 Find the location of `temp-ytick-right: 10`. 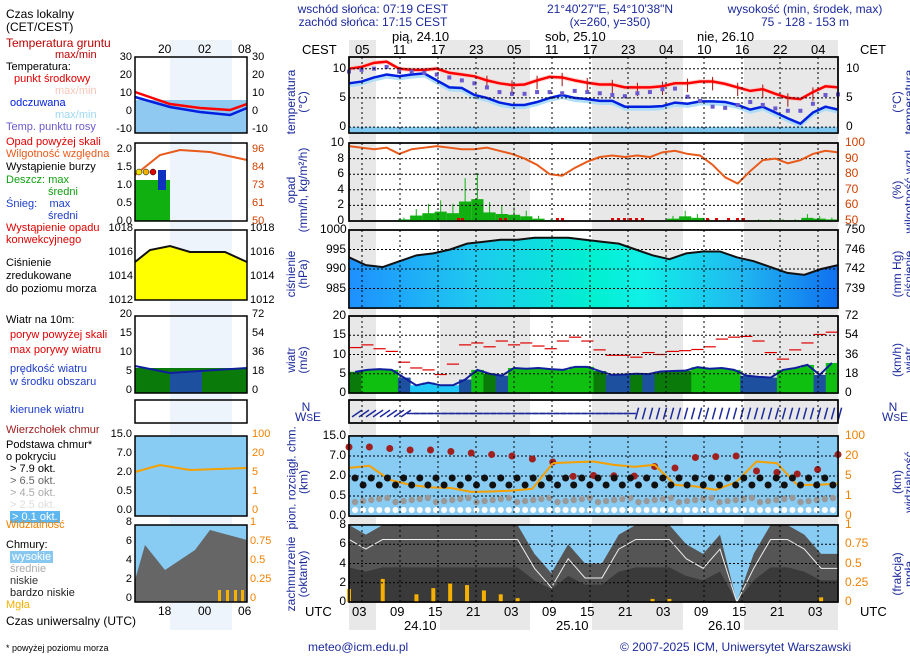

temp-ytick-right: 10 is located at coordinates (853, 67).